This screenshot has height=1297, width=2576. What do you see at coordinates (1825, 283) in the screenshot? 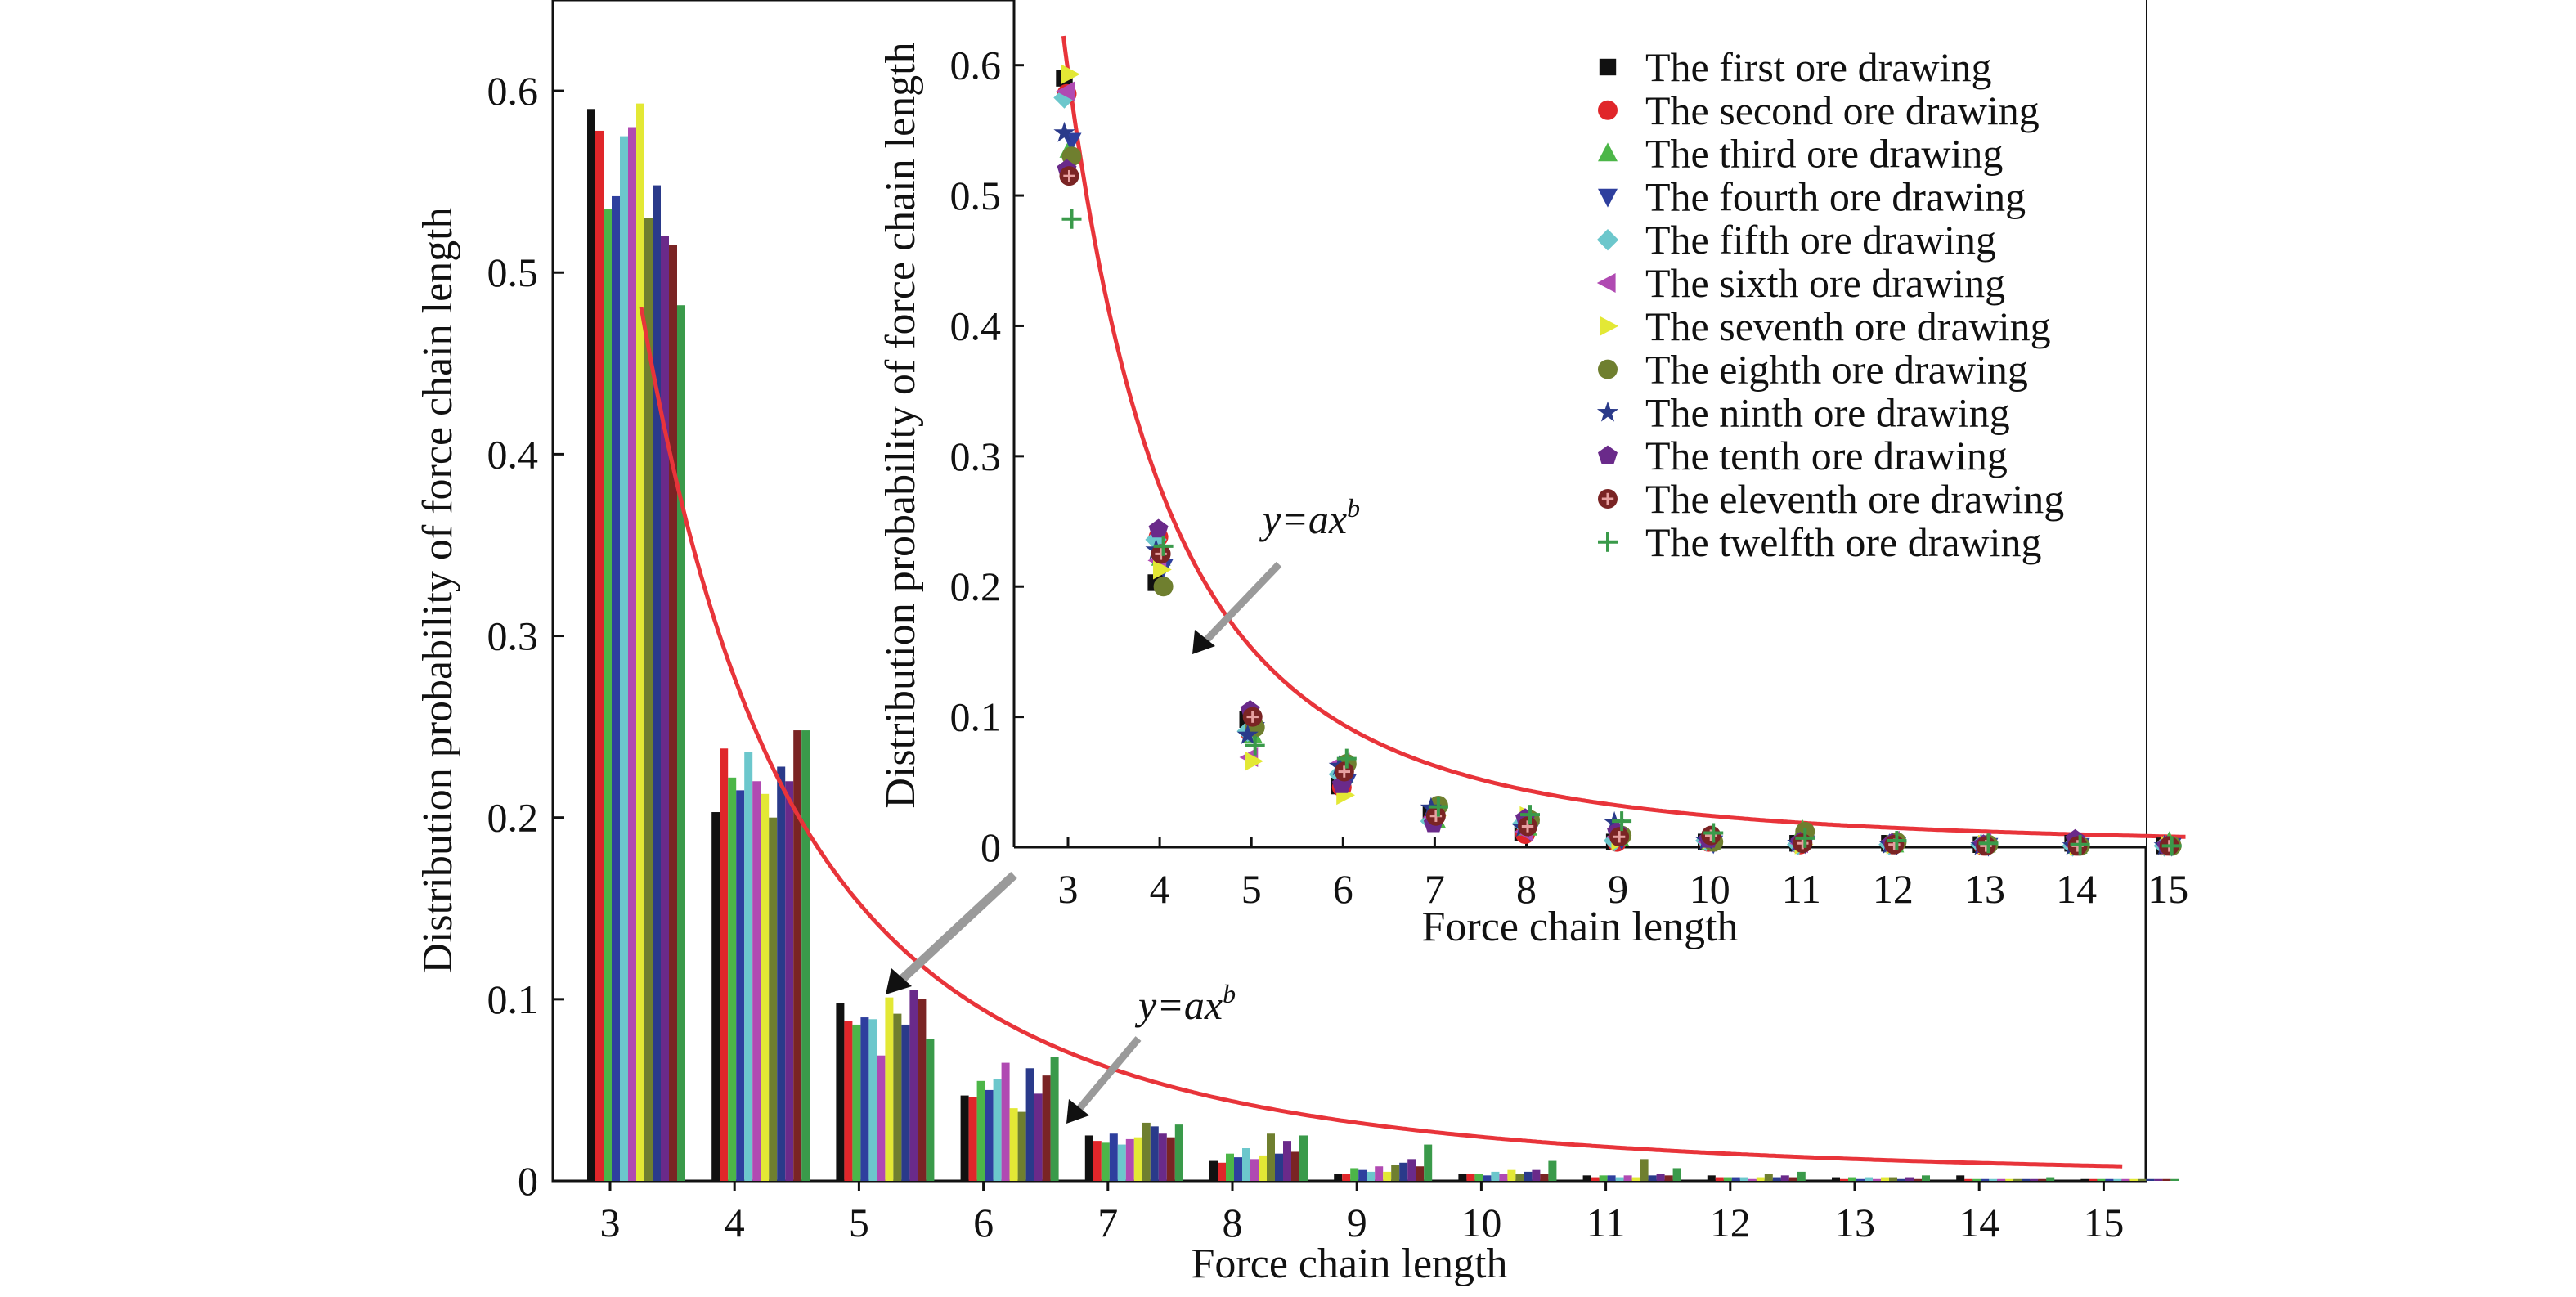
I see `legend-label-6: The sixth ore drawing` at bounding box center [1825, 283].